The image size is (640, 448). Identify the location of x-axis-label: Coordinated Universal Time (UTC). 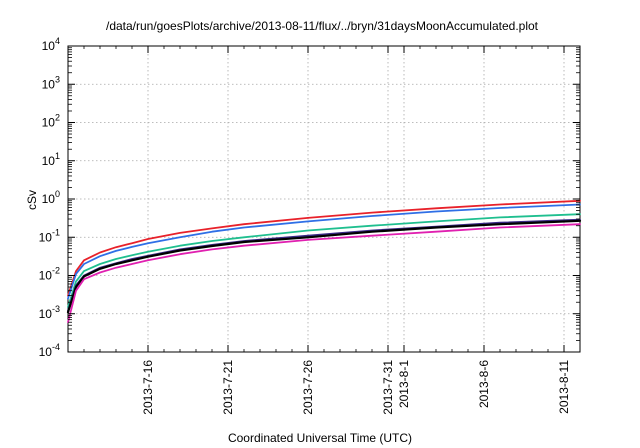
(320, 438).